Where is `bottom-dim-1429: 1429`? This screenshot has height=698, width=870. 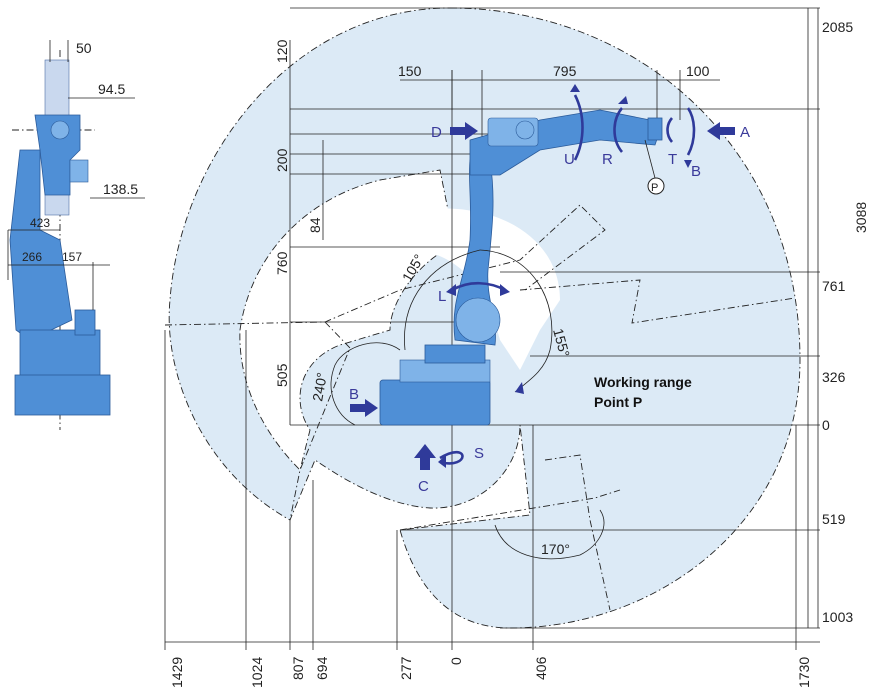 bottom-dim-1429: 1429 is located at coordinates (177, 672).